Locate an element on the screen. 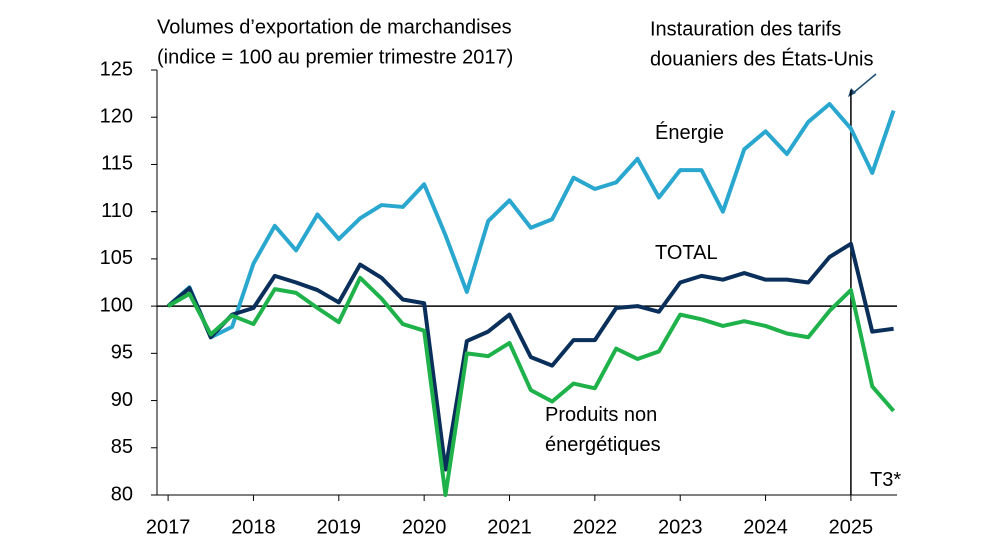  x-tick-label: 2024 is located at coordinates (765, 527).